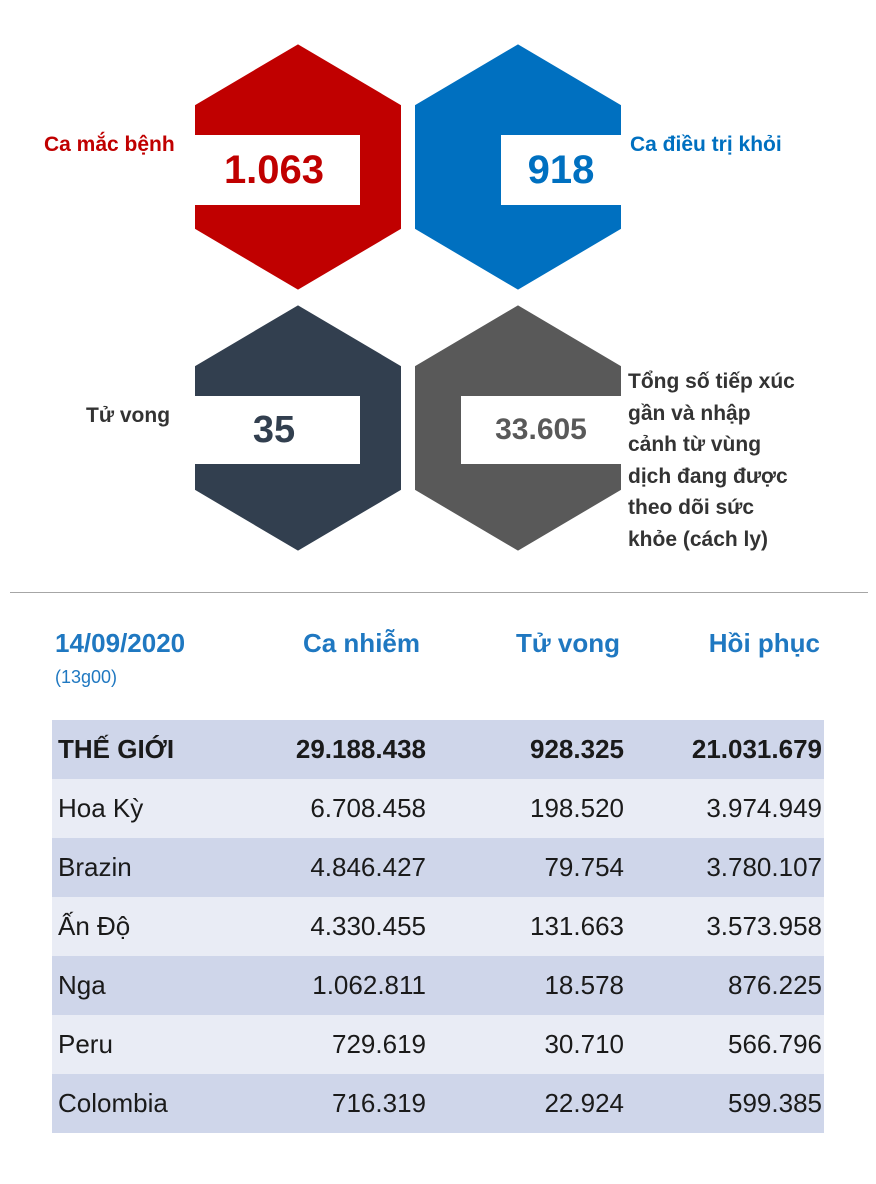 The image size is (876, 1184). What do you see at coordinates (101, 808) in the screenshot?
I see `country-cell: Hoa Kỳ` at bounding box center [101, 808].